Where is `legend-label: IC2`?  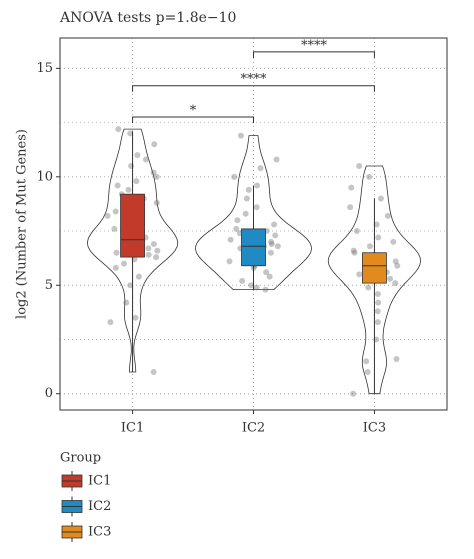 legend-label: IC2 is located at coordinates (99, 506).